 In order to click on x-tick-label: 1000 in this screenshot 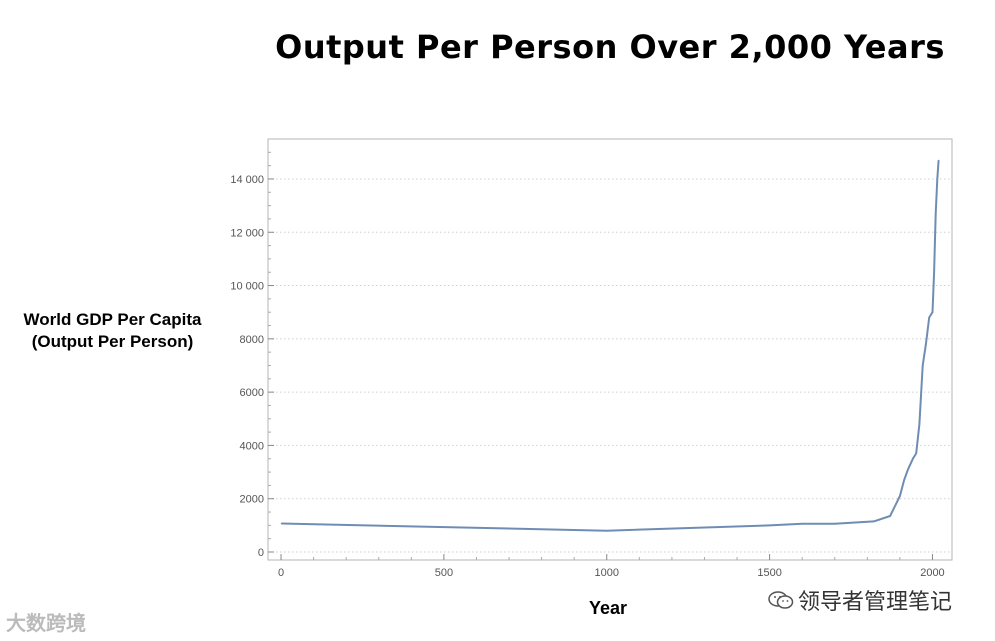, I will do `click(607, 573)`.